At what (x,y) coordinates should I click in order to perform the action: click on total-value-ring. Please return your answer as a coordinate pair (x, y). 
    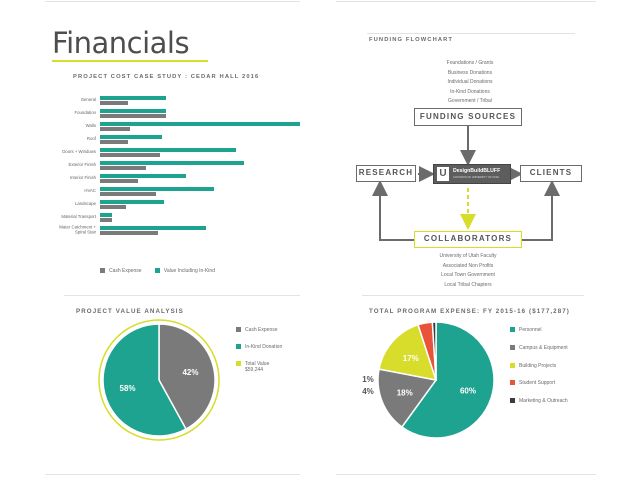
    Looking at the image, I should click on (159, 380).